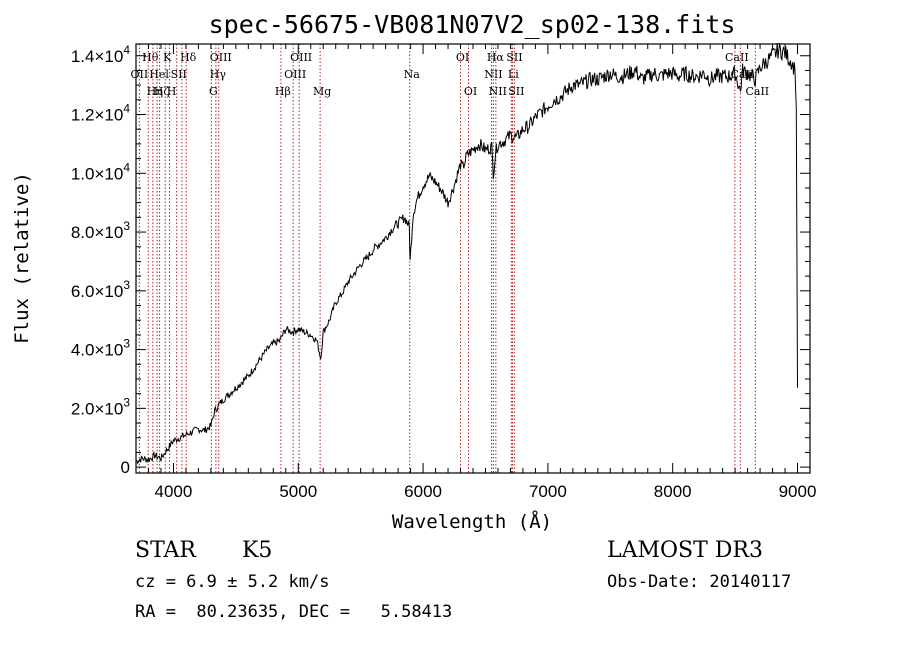  What do you see at coordinates (232, 582) in the screenshot?
I see `redshift-cz: cz = 6.9 ± 5.2 km/s` at bounding box center [232, 582].